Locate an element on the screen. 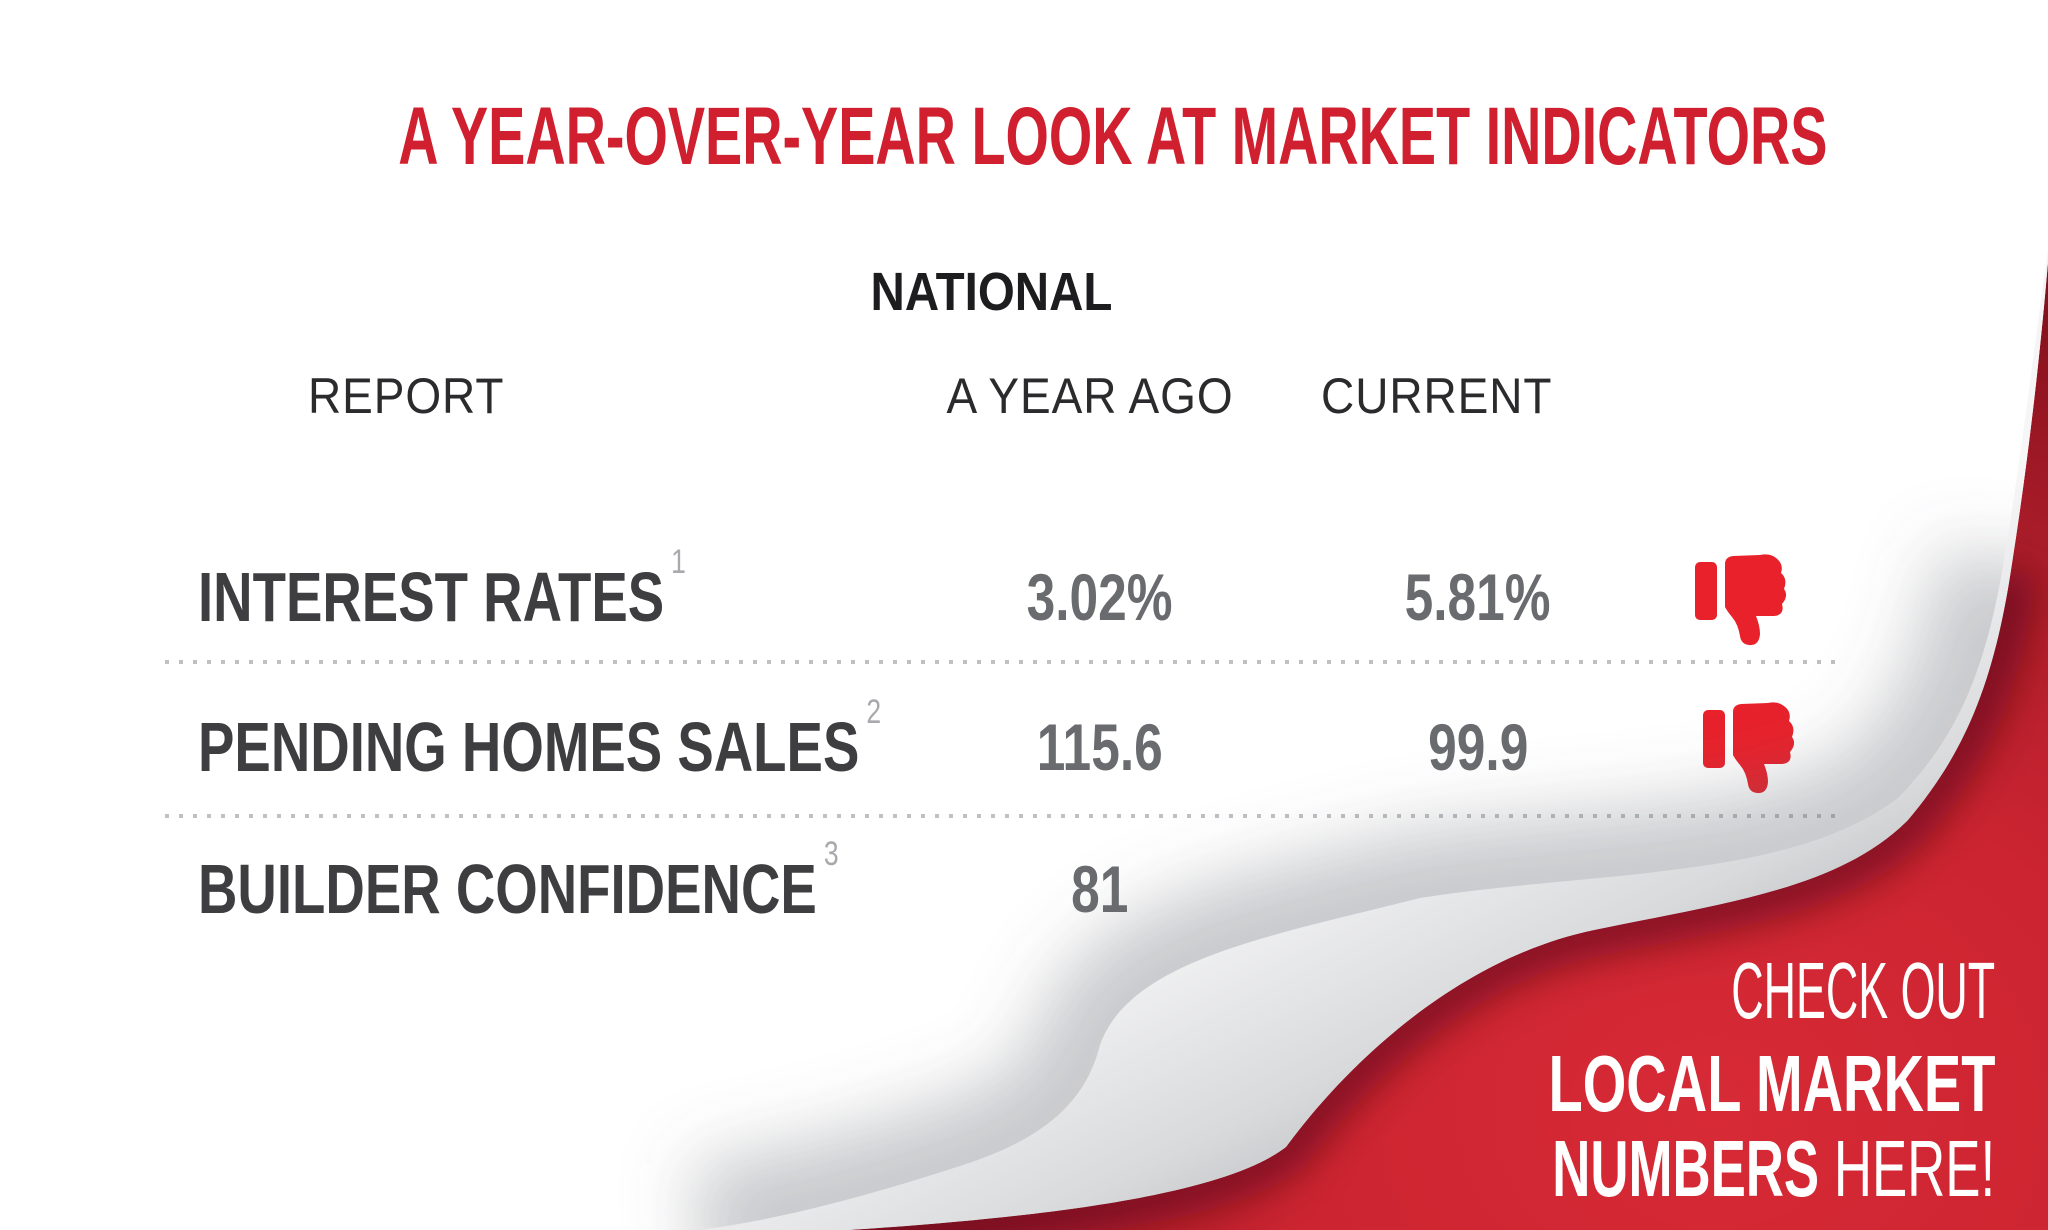  section-header-national: NATIONAL is located at coordinates (991, 292).